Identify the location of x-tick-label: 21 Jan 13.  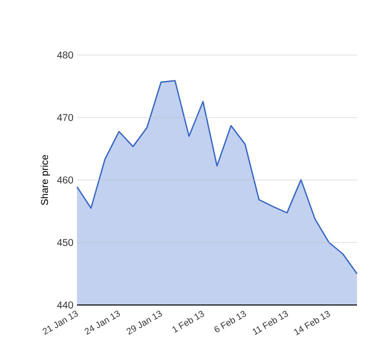
(60, 322).